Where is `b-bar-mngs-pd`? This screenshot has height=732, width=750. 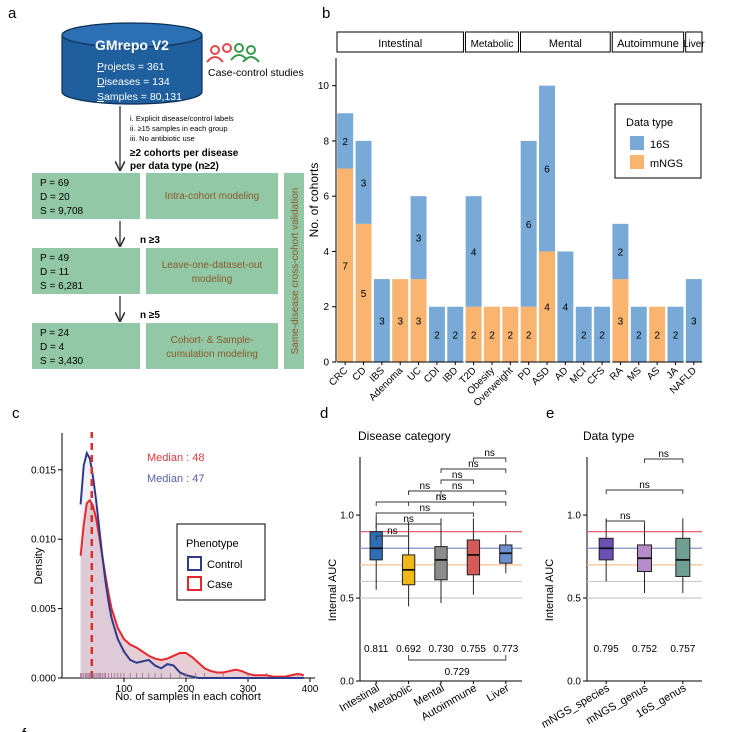 b-bar-mngs-pd is located at coordinates (528, 334).